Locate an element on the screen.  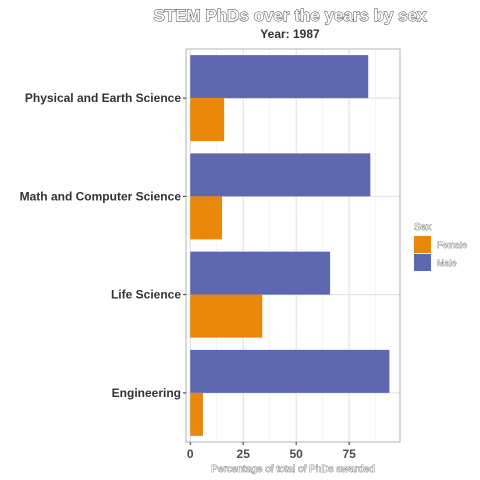
bar-female-physical-and-earth-science is located at coordinates (207, 120).